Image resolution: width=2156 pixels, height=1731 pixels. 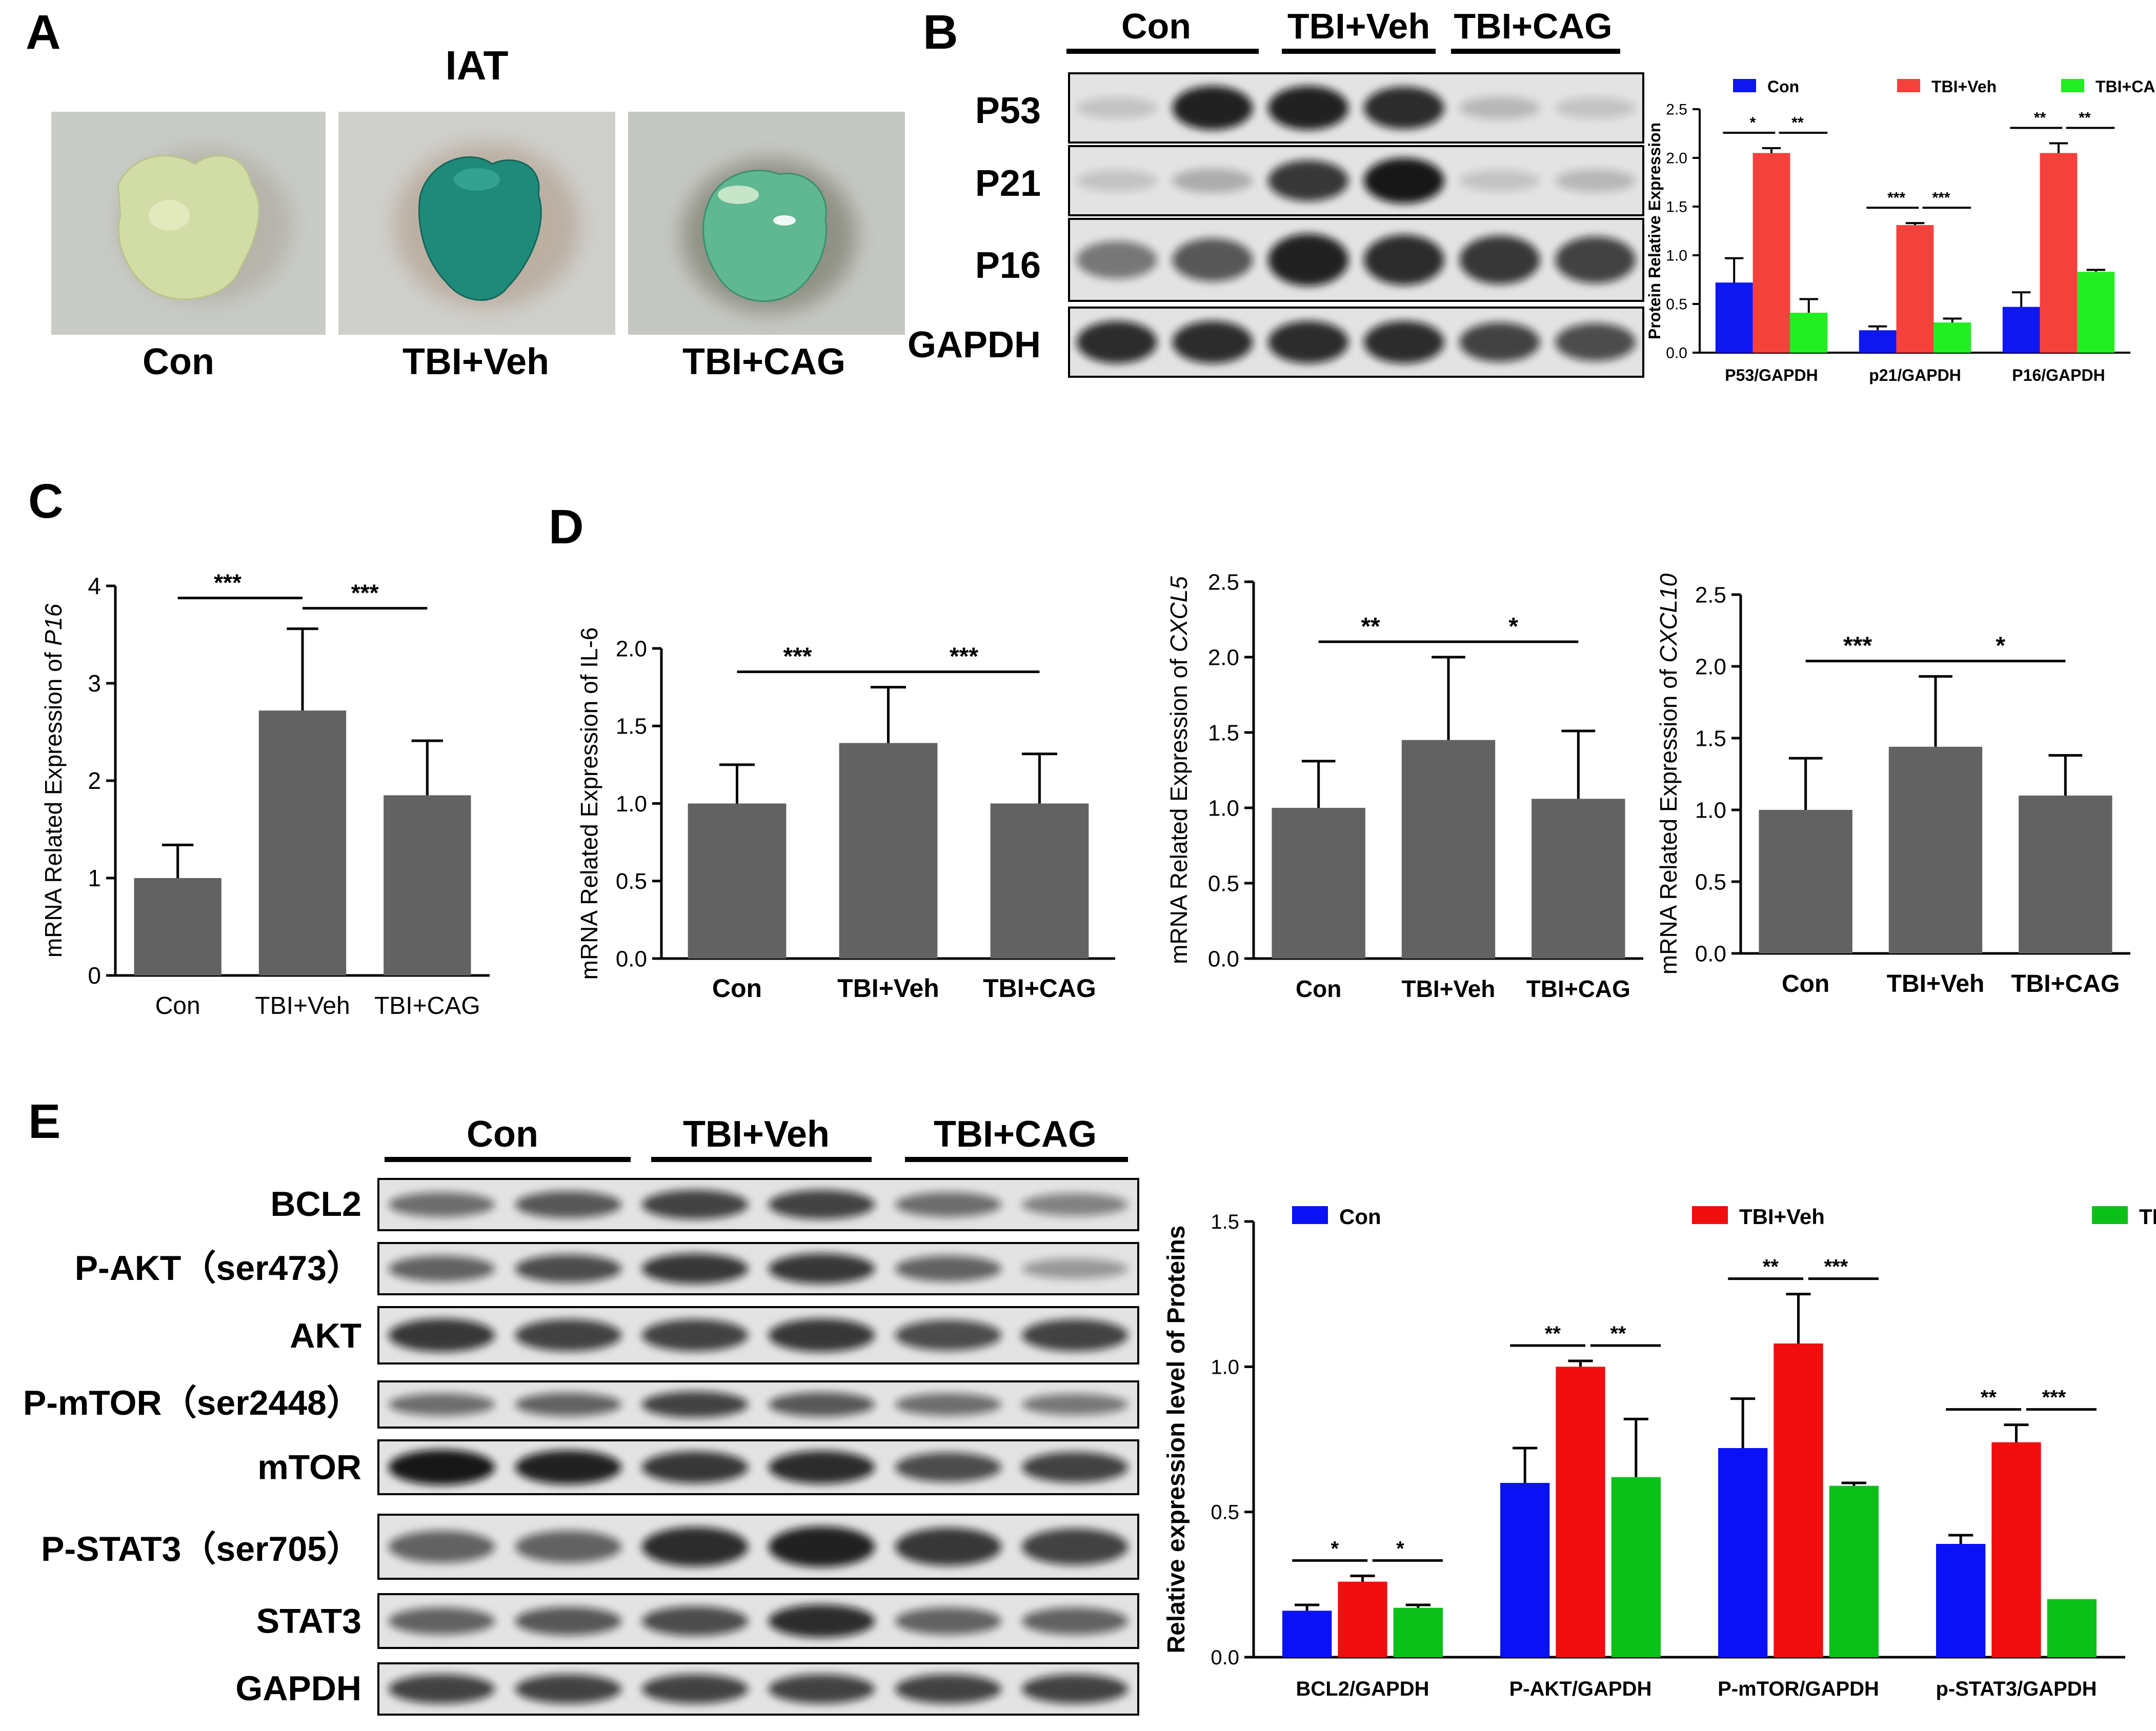 I want to click on blot-row-label: GAPDH, so click(x=298, y=1688).